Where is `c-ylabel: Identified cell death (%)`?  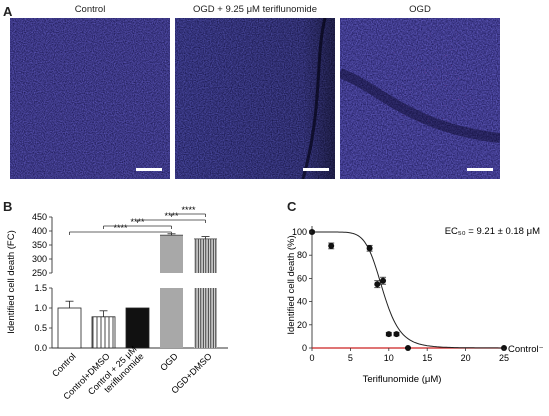
c-ylabel: Identified cell death (%) is located at coordinates (291, 284).